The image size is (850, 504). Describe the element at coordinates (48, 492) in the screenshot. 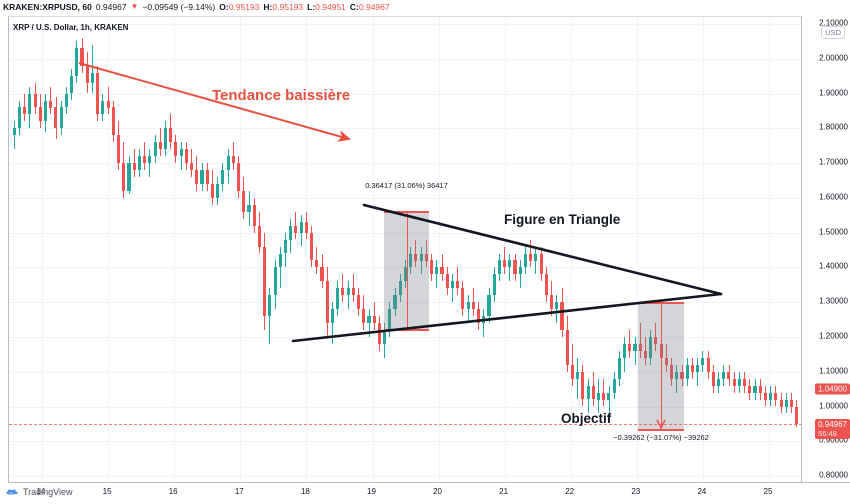

I see `tradingview-logo-label: TradingView` at that location.